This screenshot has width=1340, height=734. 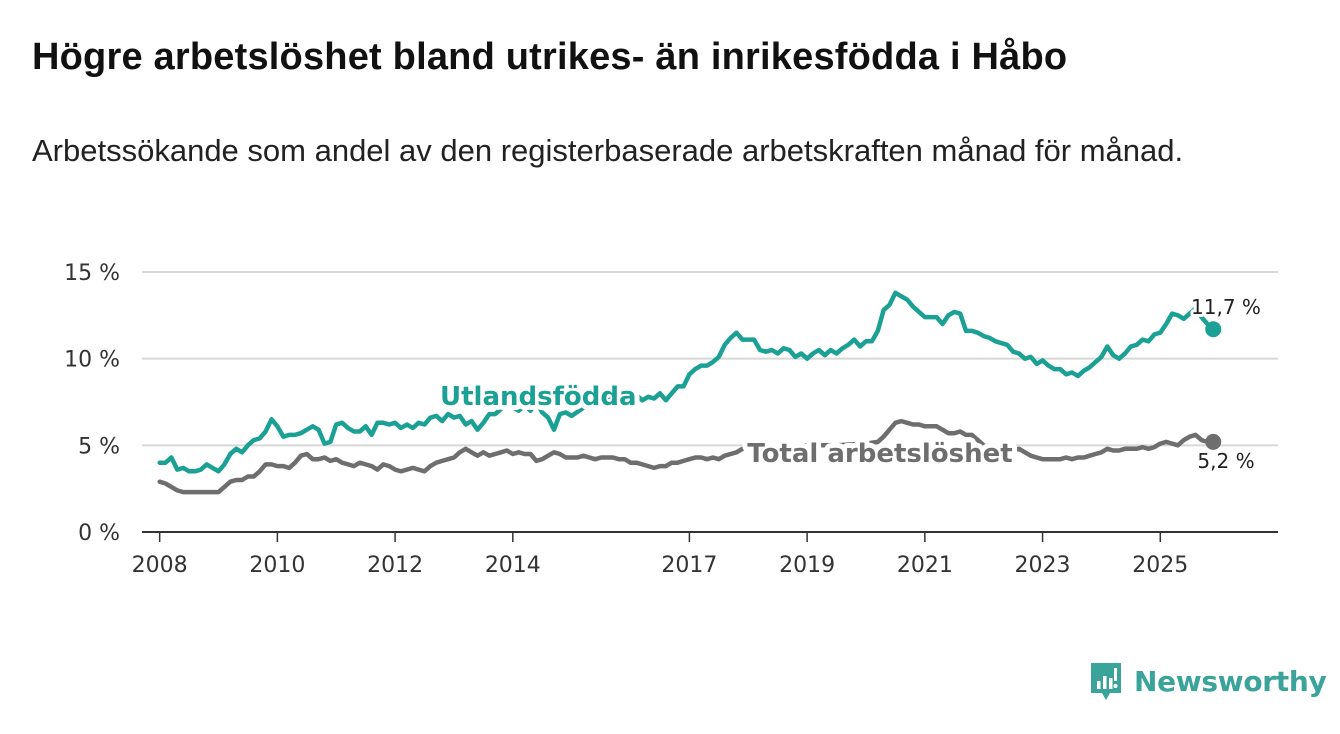 I want to click on x-tick-label: 2019, so click(x=807, y=565).